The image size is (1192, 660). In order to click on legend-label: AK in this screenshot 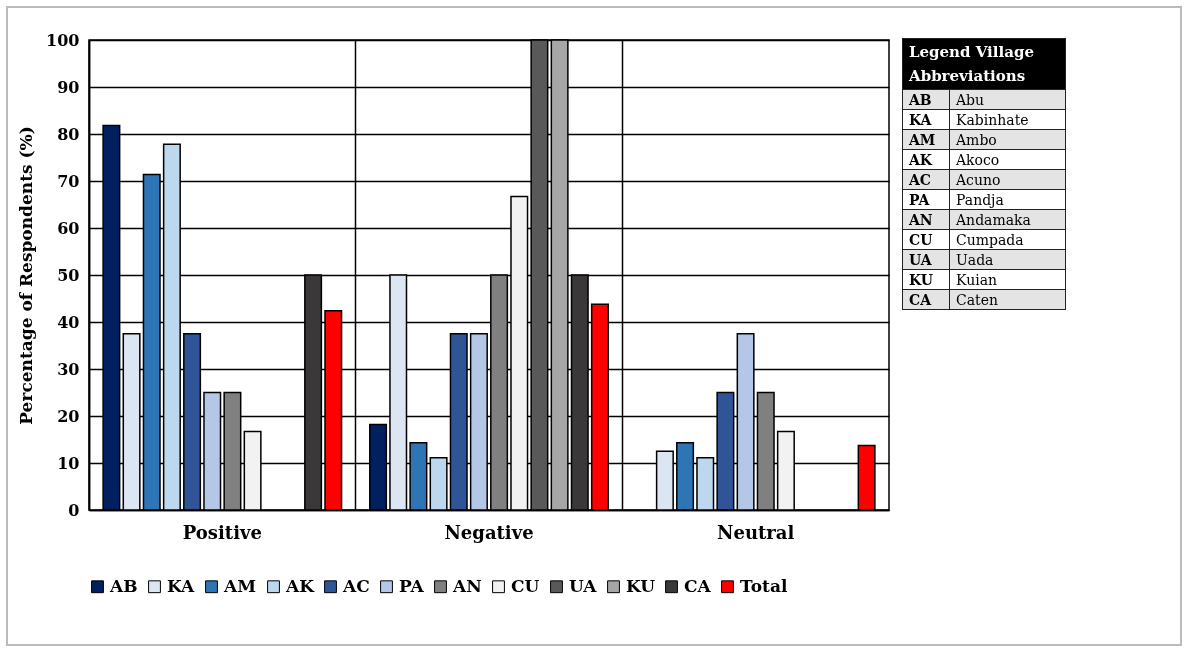, I will do `click(300, 585)`.